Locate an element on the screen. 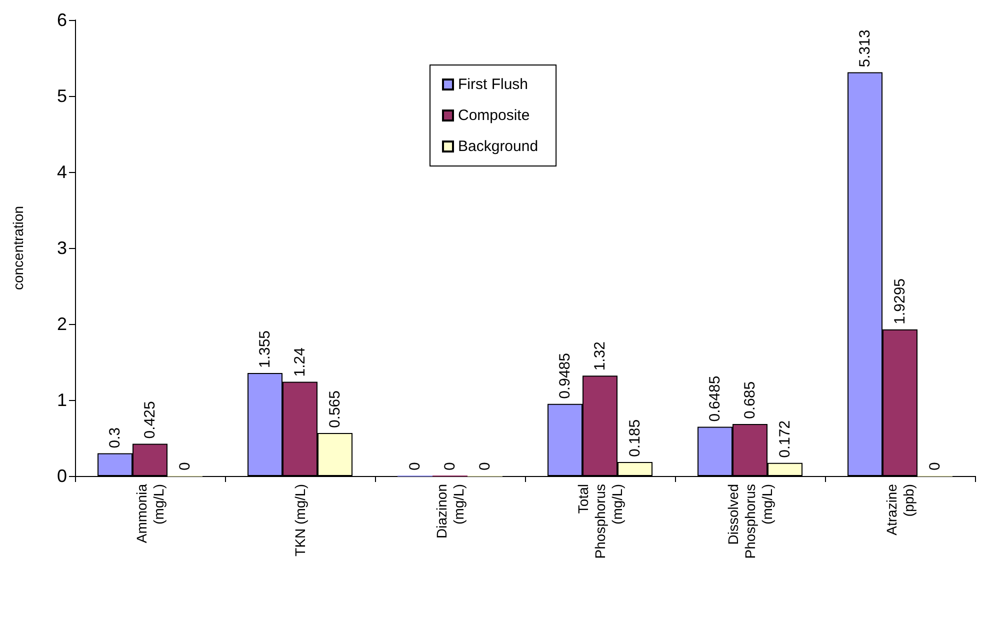 The image size is (995, 622). y-tick-label: 3 is located at coordinates (61, 248).